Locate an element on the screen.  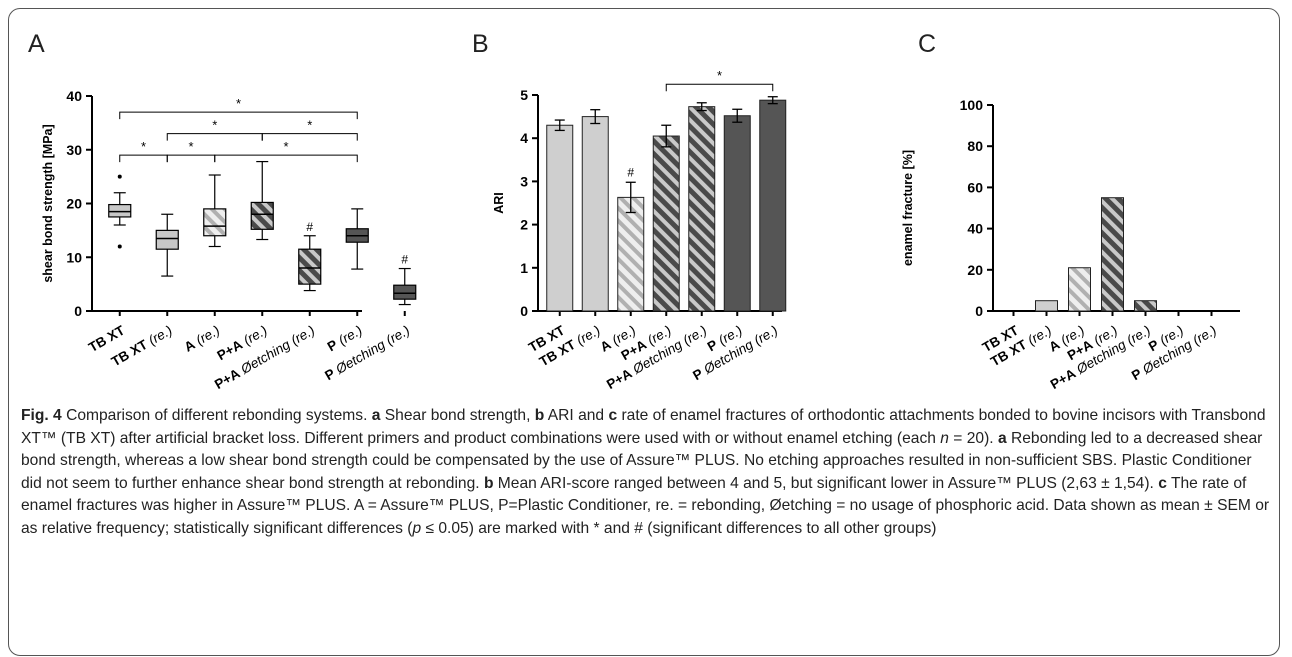
y-tick-label: 80 is located at coordinates (975, 146).